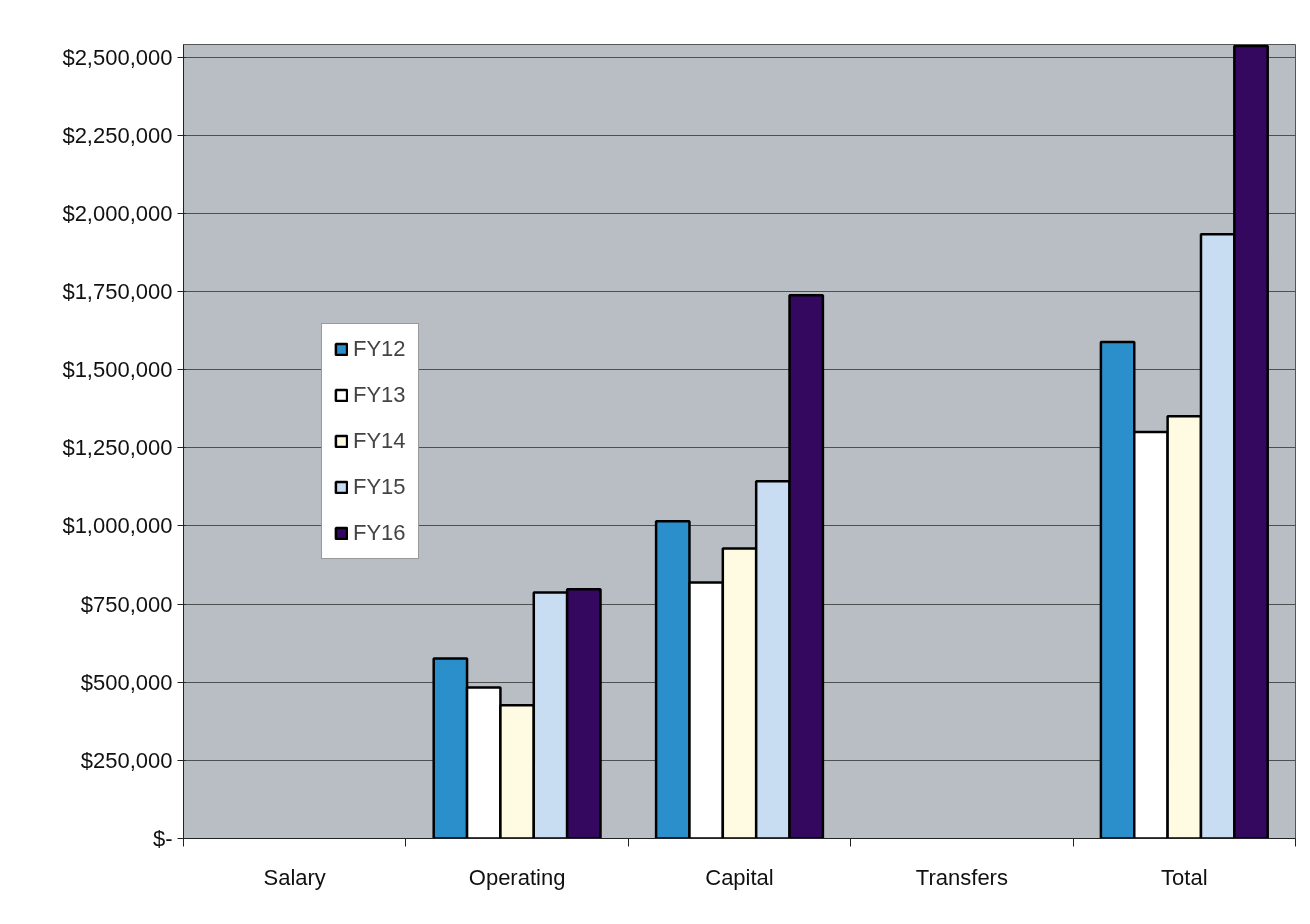  What do you see at coordinates (162, 838) in the screenshot?
I see `y-tick-label: $-` at bounding box center [162, 838].